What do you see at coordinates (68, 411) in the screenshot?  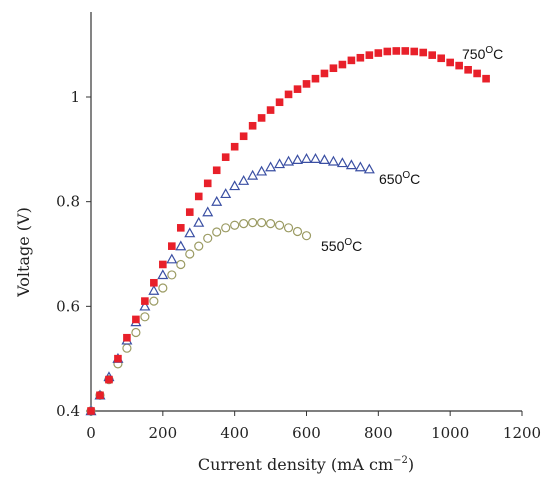 I see `y-tick-label: 0.4` at bounding box center [68, 411].